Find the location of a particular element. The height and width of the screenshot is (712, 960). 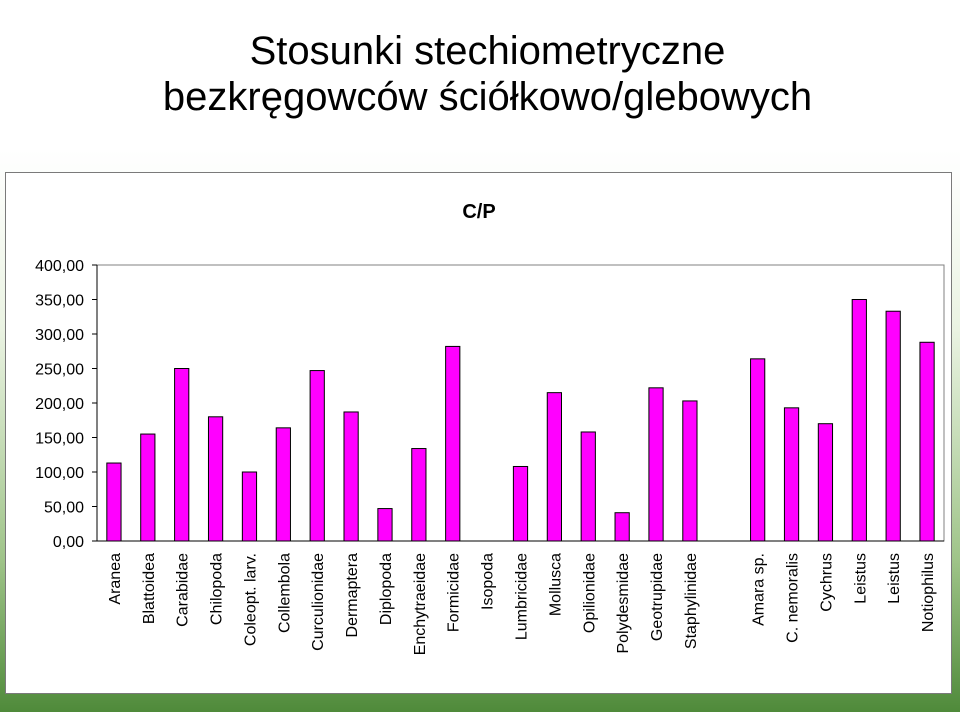

x-category-label: Formicidae is located at coordinates (454, 592).